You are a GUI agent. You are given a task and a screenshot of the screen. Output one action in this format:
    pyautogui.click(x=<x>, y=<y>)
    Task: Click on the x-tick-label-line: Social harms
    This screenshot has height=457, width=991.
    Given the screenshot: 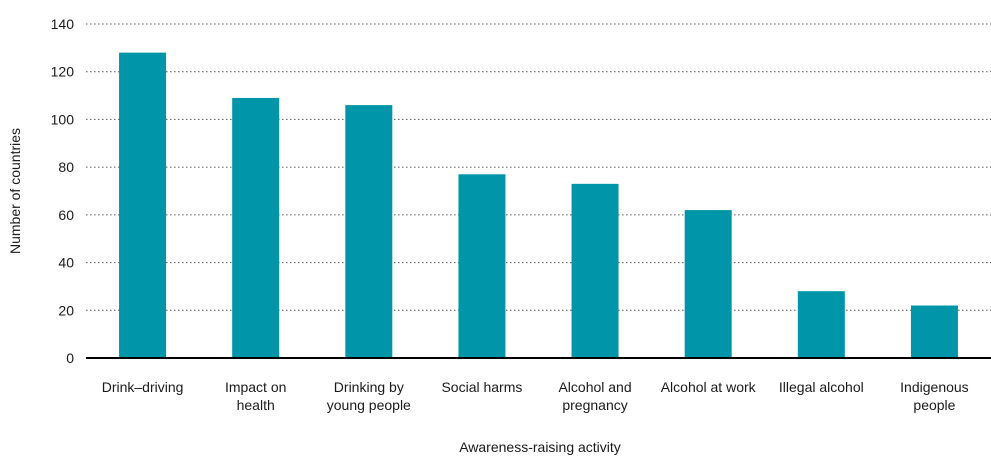 What is the action you would take?
    pyautogui.click(x=481, y=387)
    